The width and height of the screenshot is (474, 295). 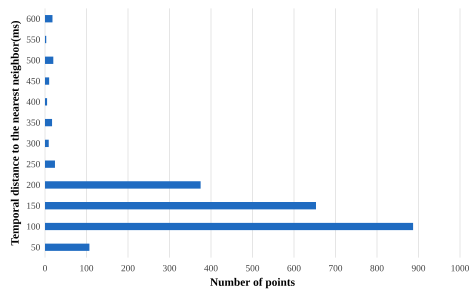 What do you see at coordinates (253, 268) in the screenshot?
I see `x-tick-label: 500` at bounding box center [253, 268].